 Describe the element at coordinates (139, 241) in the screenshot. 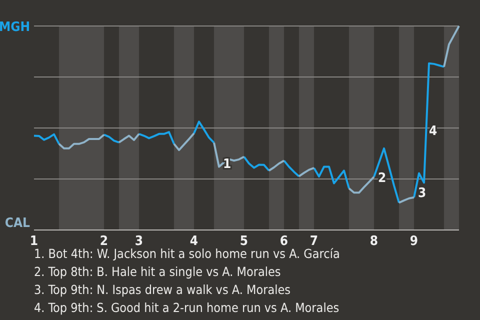

I see `x-tick-label: 3` at that location.